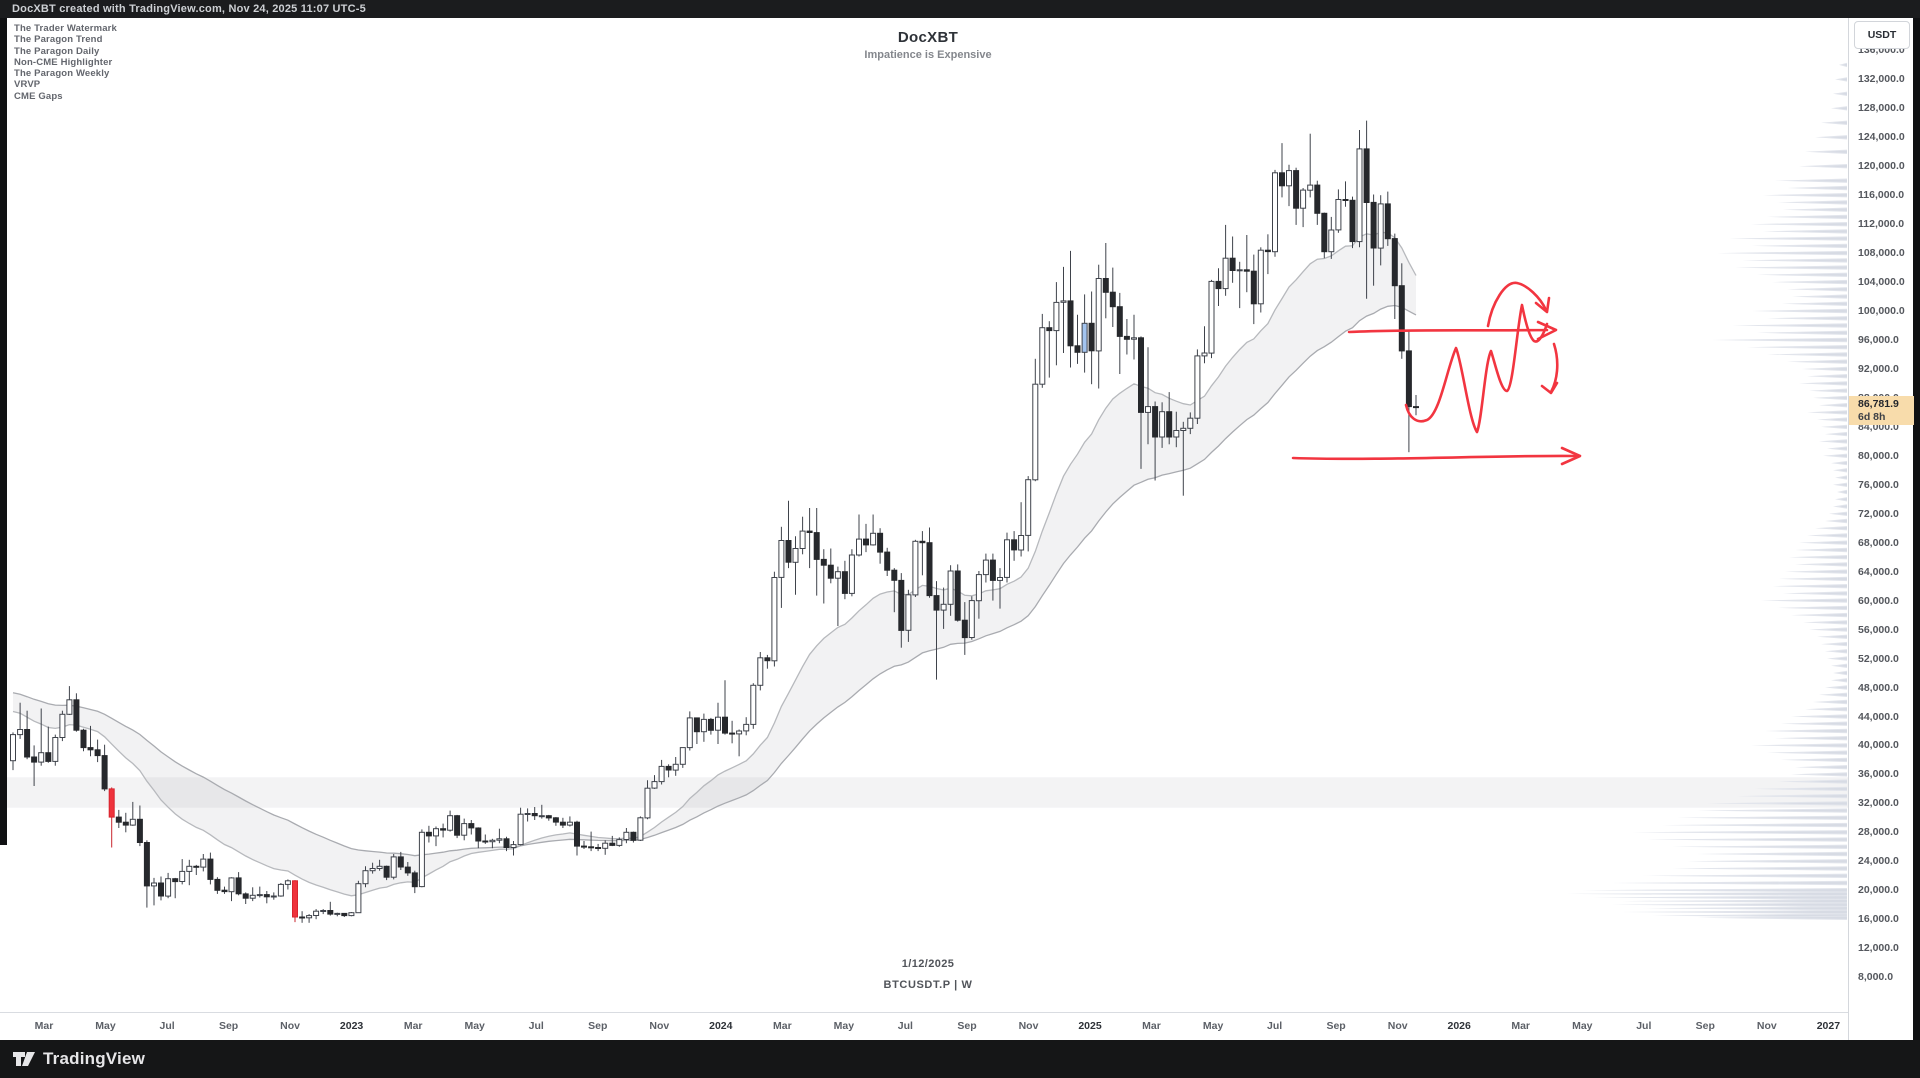 The height and width of the screenshot is (1078, 1920). What do you see at coordinates (1878, 774) in the screenshot?
I see `price-tick-label: 36,000.0` at bounding box center [1878, 774].